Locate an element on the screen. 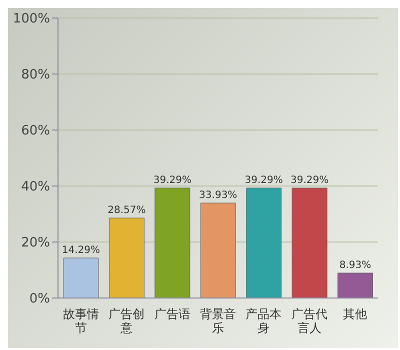  data-label: 33.93% is located at coordinates (218, 195).